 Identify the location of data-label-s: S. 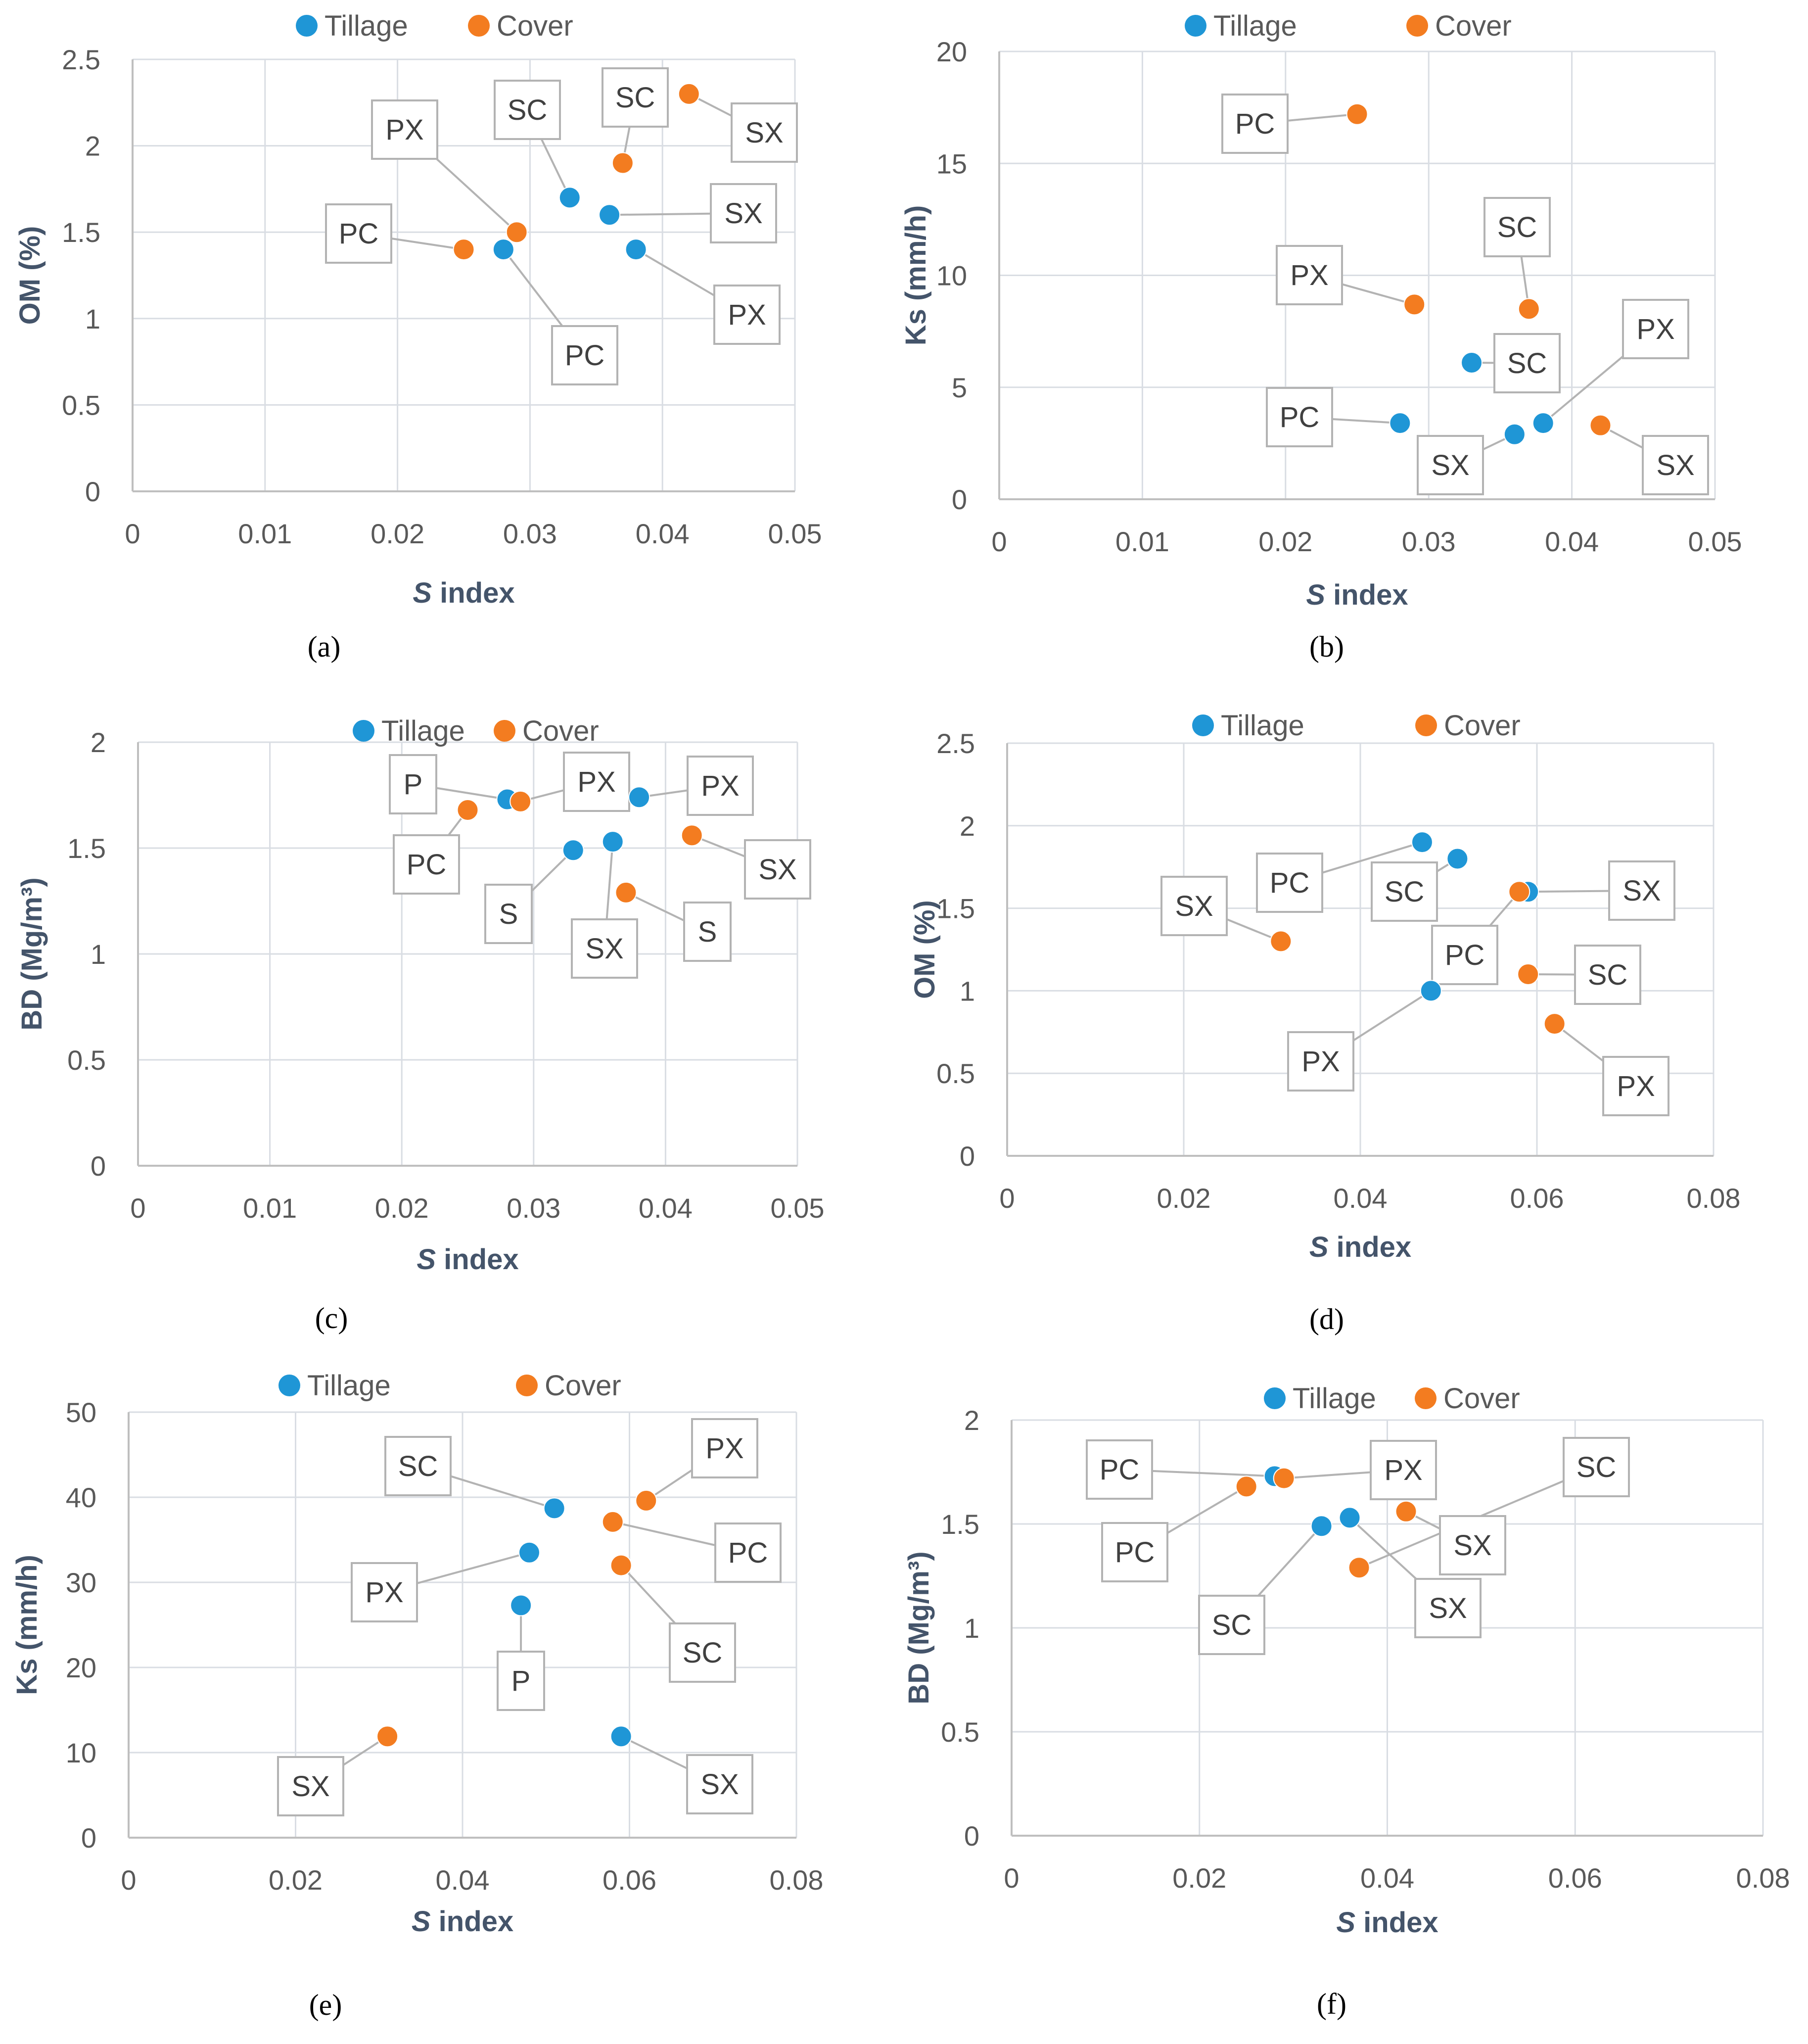
(508, 914).